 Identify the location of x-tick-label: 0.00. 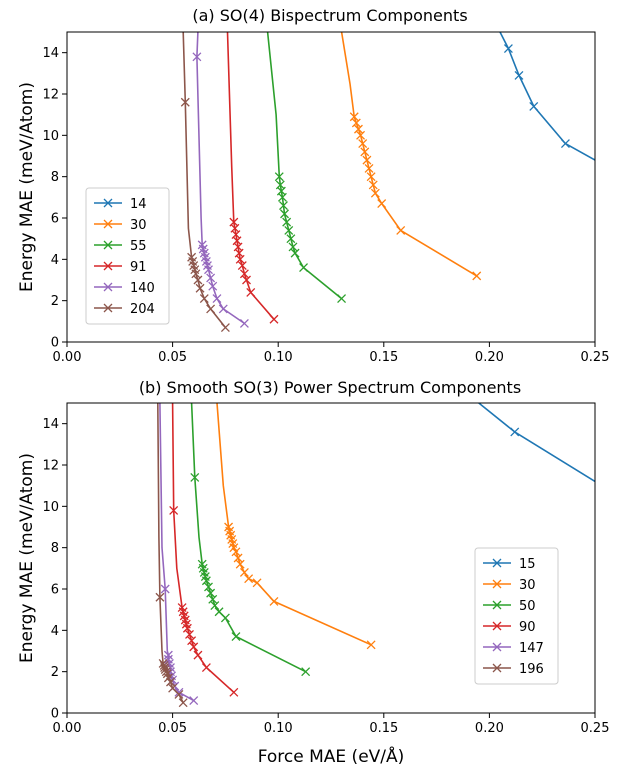
(67, 357).